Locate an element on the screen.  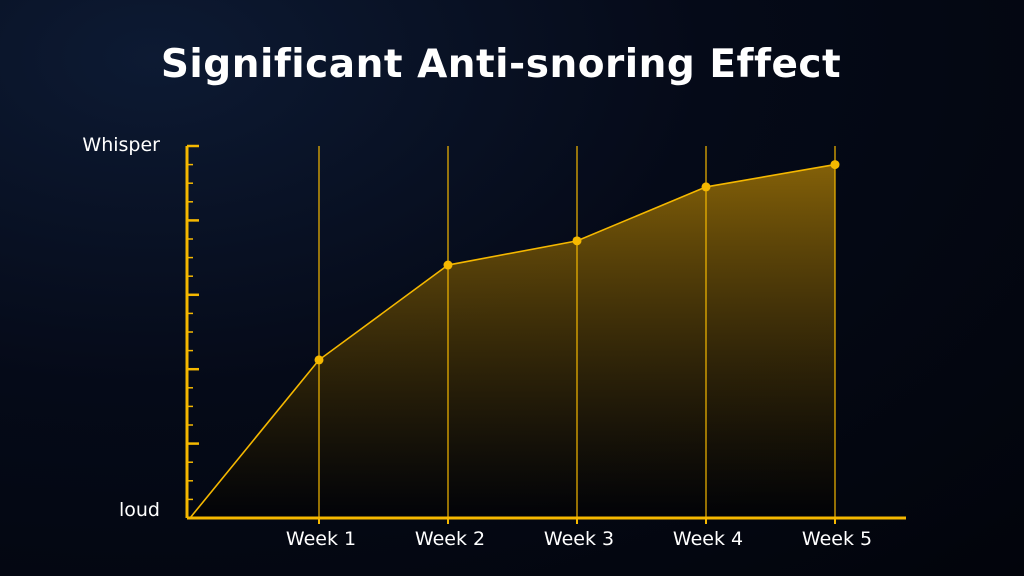
chart-title: Significant Anti-snoring Effect is located at coordinates (501, 64).